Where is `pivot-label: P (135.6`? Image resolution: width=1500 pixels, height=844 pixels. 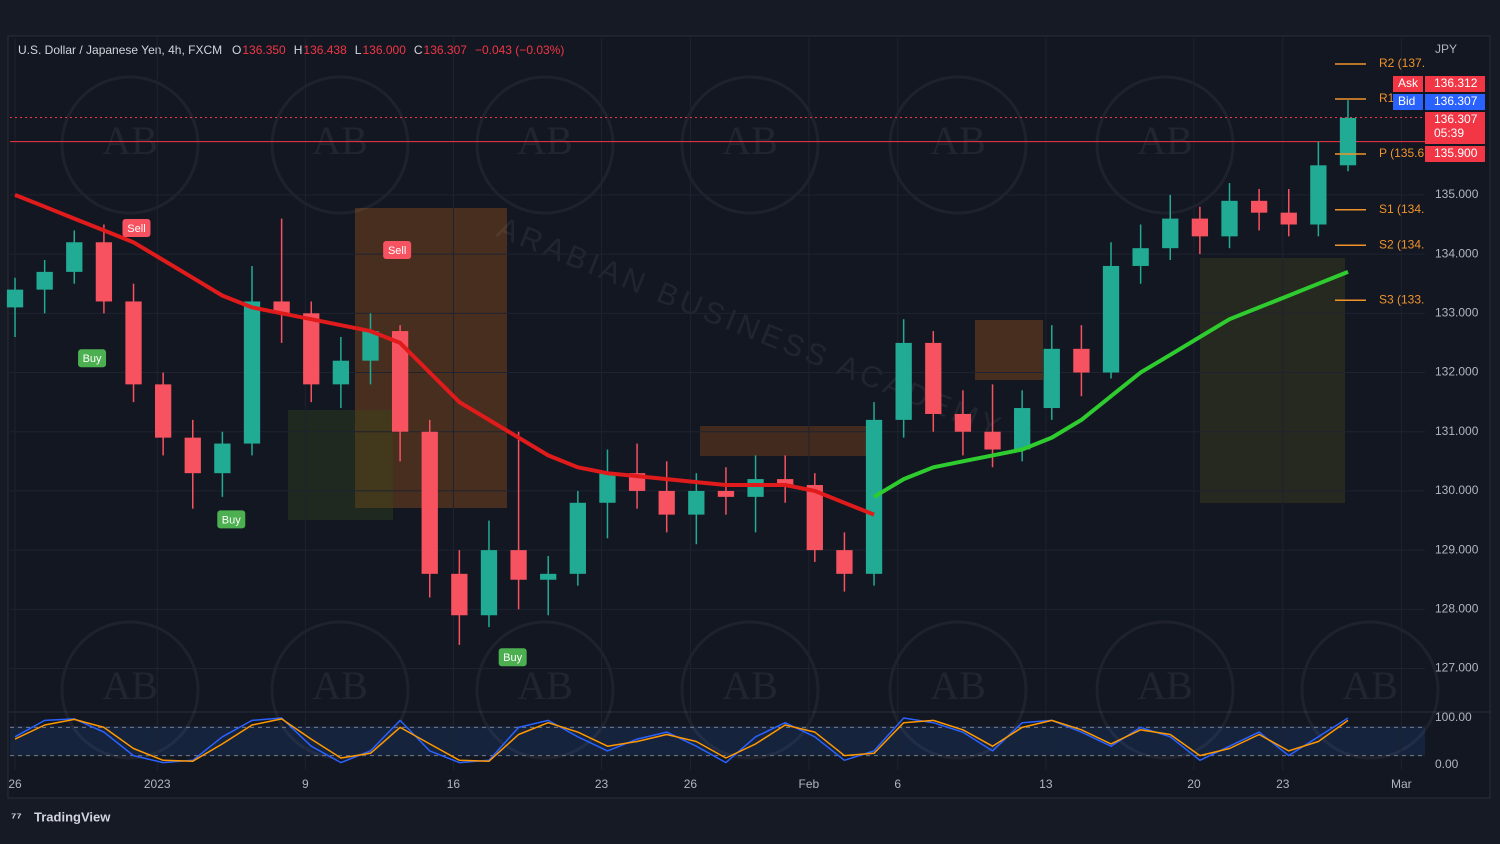
pivot-label: P (135.6 is located at coordinates (1401, 153).